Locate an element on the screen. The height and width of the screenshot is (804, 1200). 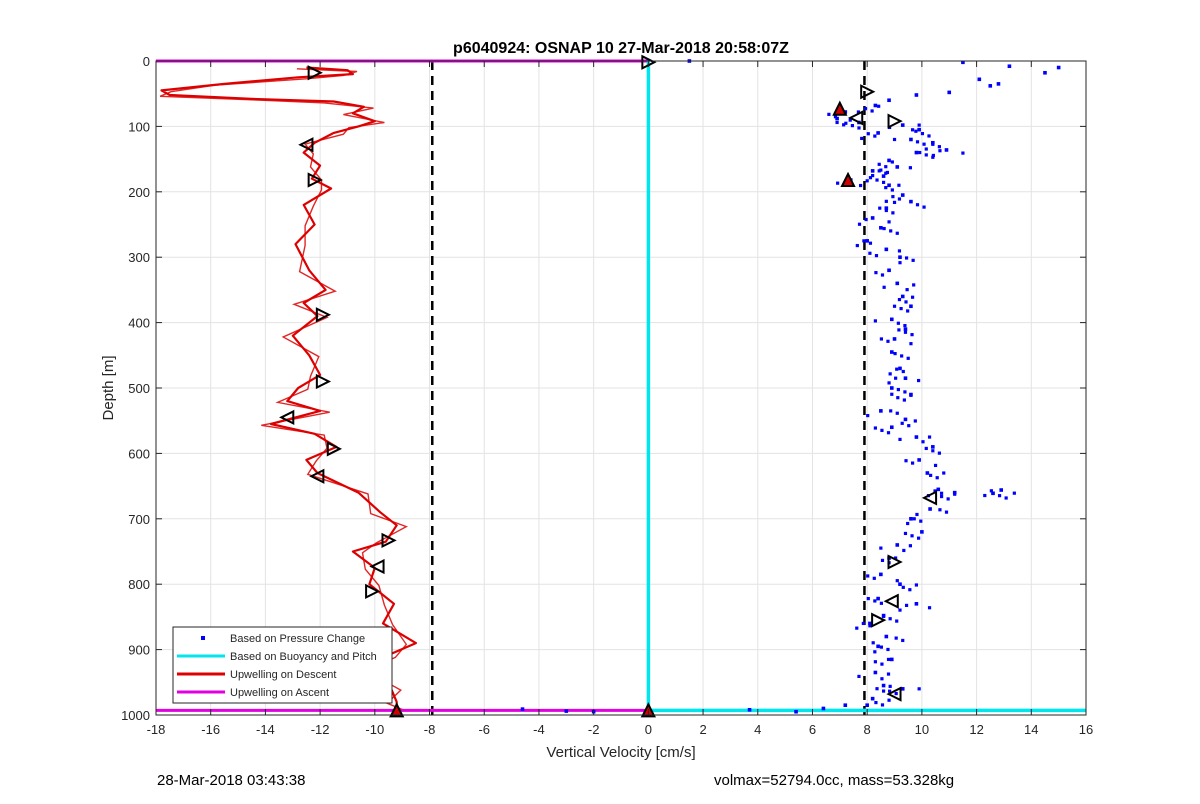
x-tick-label: -18 is located at coordinates (156, 729).